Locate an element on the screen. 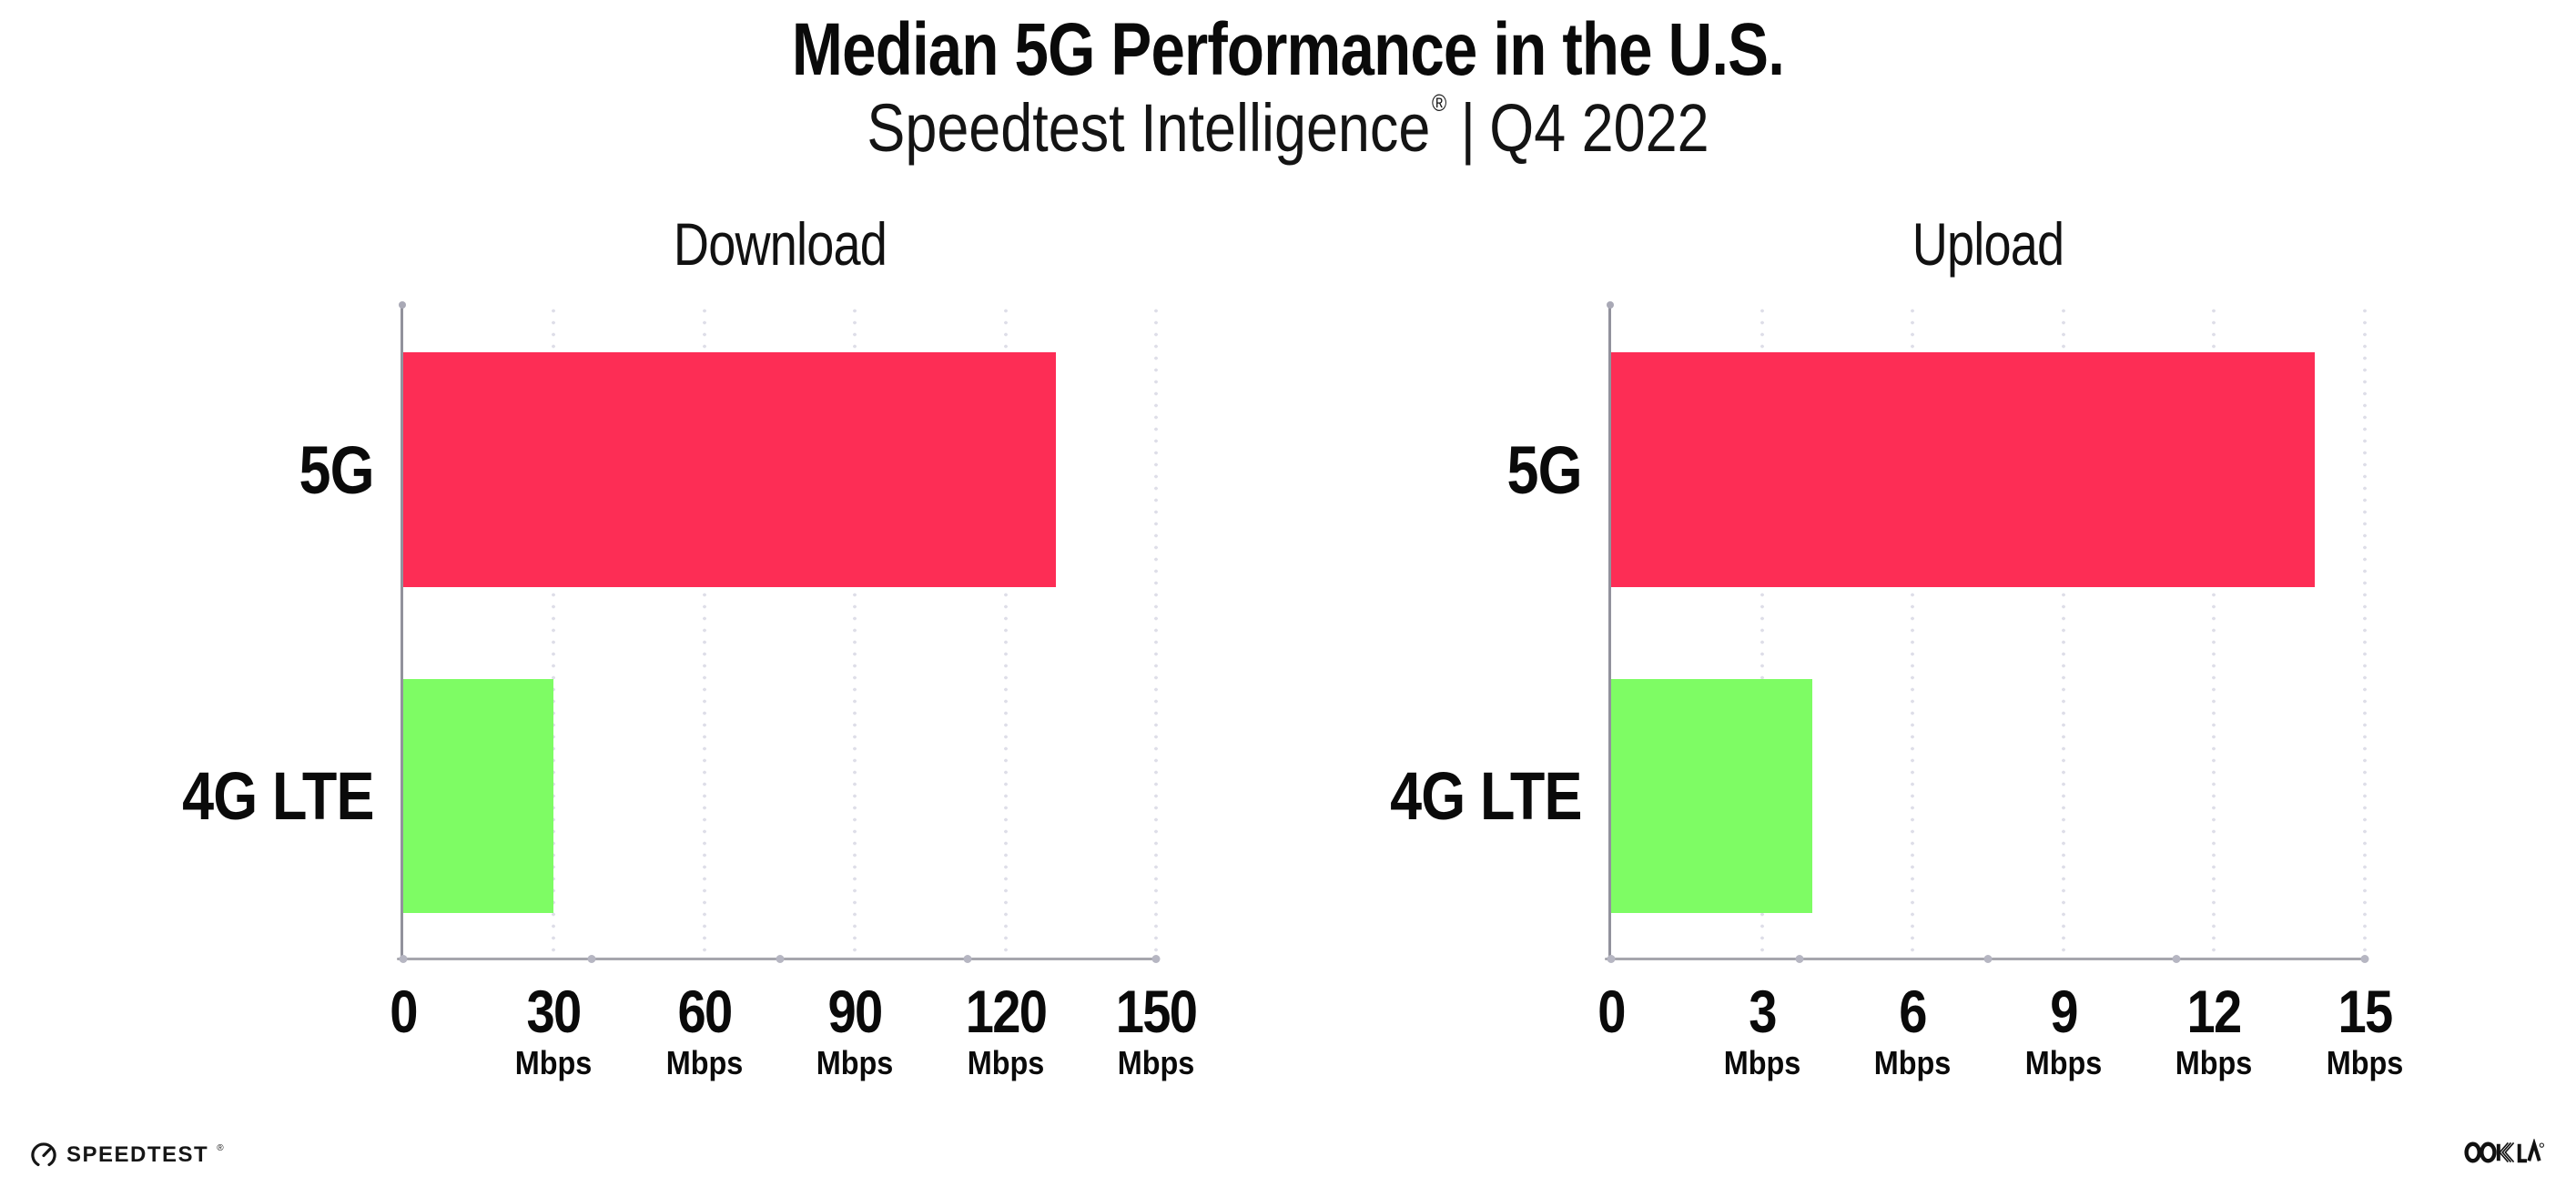 Image resolution: width=2576 pixels, height=1197 pixels. x-tick-label-30: 30 Mbps is located at coordinates (553, 1030).